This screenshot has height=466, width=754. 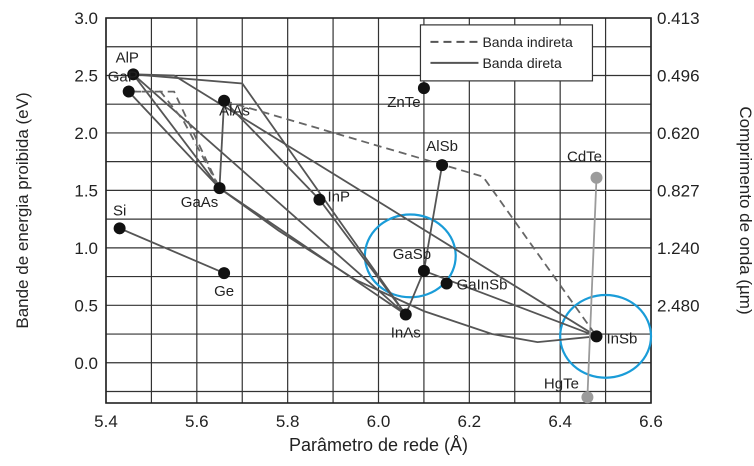 I want to click on y-tick-label: 1.5, so click(x=86, y=190).